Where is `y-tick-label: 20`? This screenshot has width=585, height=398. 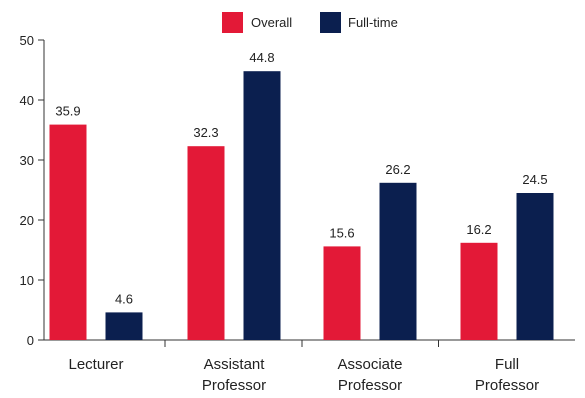 y-tick-label: 20 is located at coordinates (27, 220).